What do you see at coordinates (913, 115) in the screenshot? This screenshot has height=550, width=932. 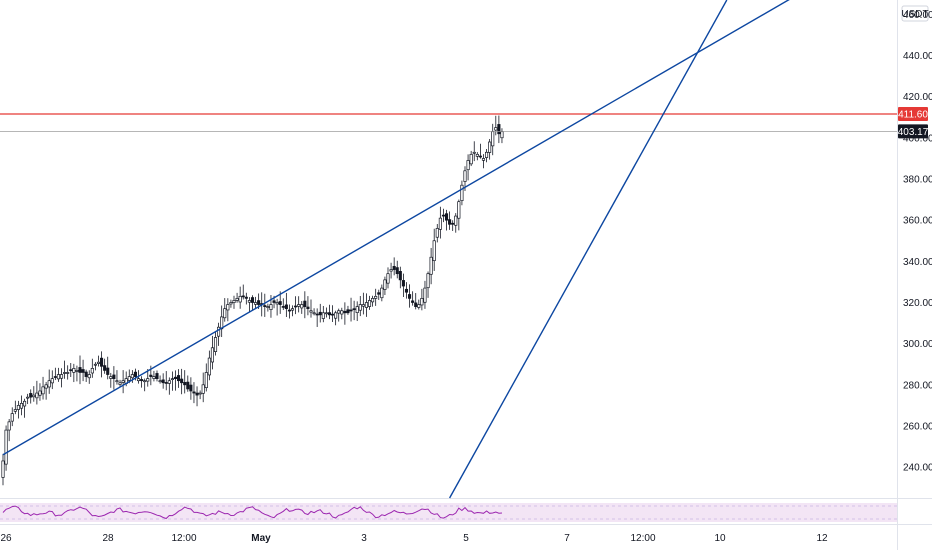 I see `resistance-level-value: 411.60` at bounding box center [913, 115].